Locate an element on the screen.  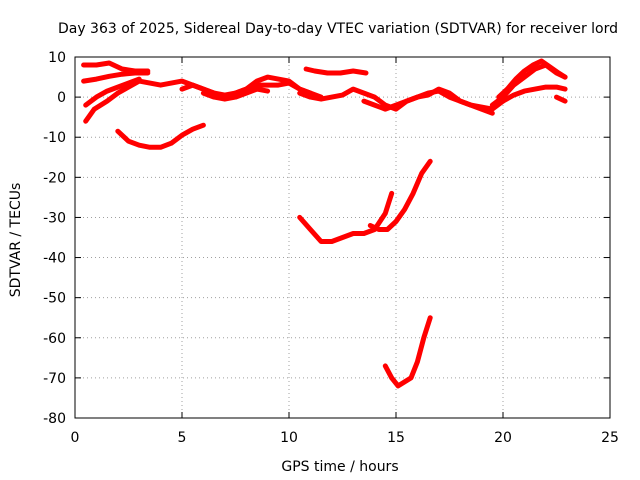
y-tick-label: 0 is located at coordinates (61, 98).